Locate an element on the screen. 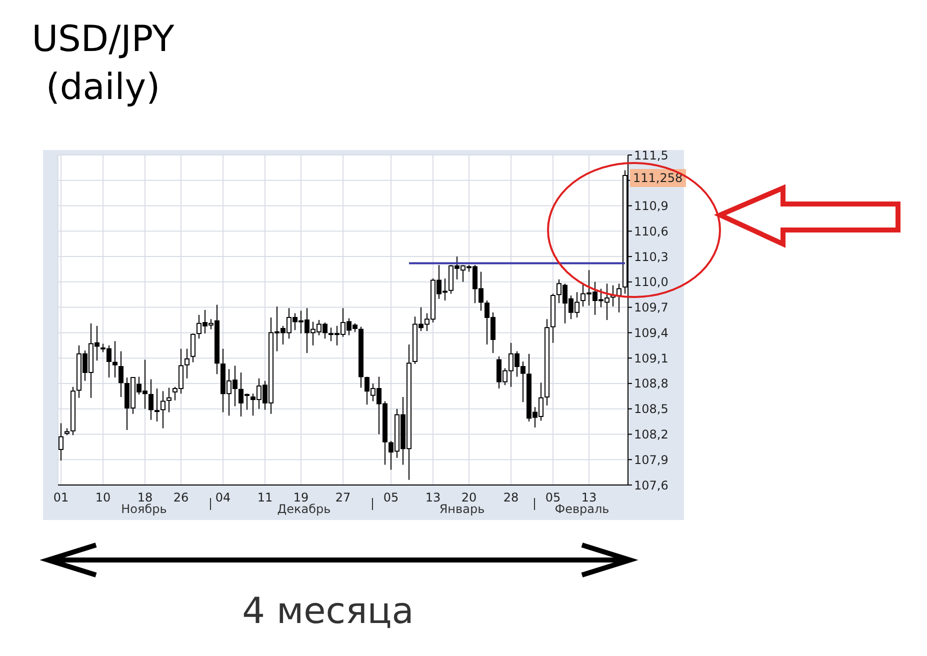 This screenshot has width=927, height=656. x-tick-label: 26 is located at coordinates (181, 497).